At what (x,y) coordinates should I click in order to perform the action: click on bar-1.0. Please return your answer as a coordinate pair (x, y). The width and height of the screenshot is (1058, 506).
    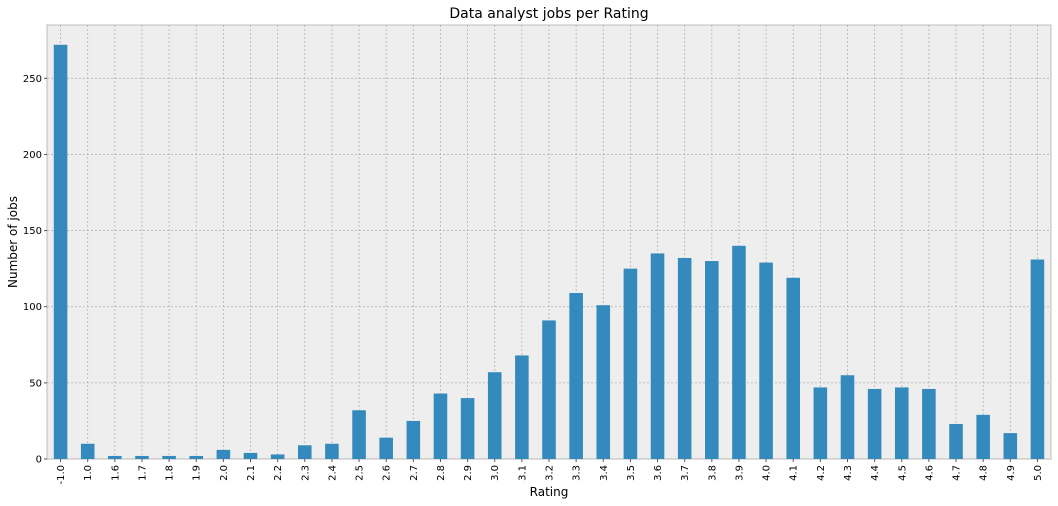
    Looking at the image, I should click on (87, 451).